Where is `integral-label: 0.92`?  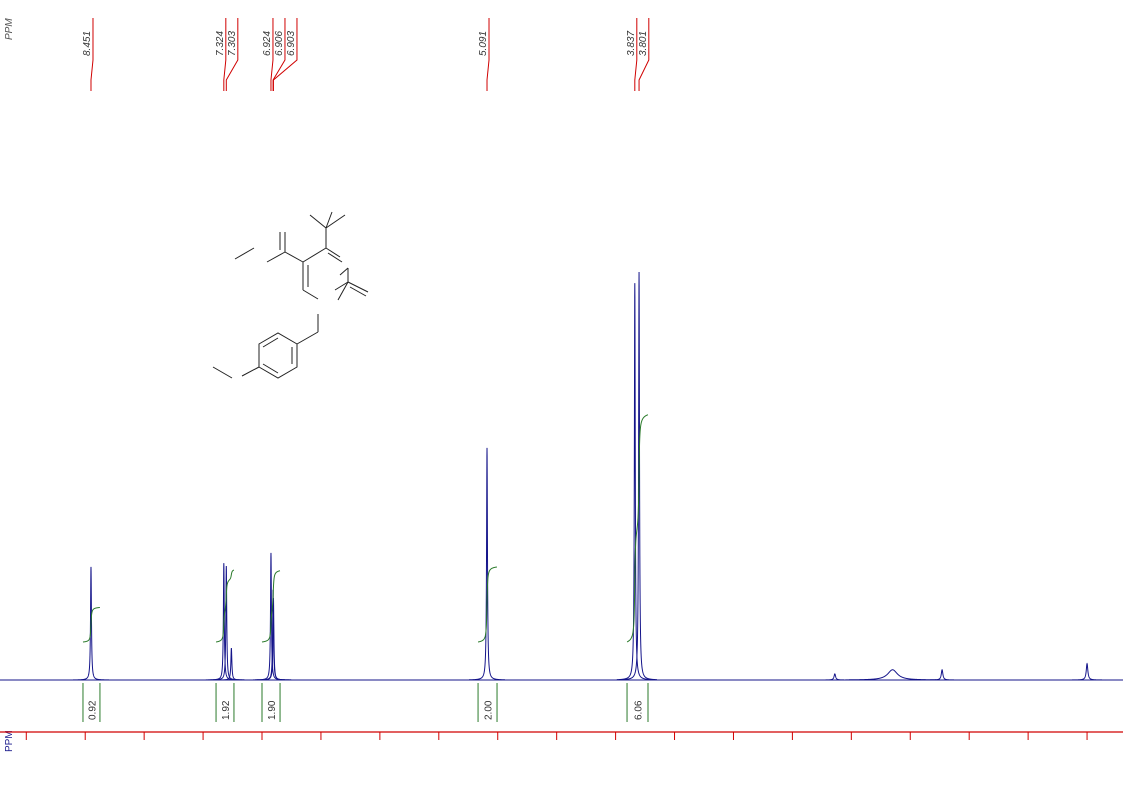
integral-label: 0.92 is located at coordinates (92, 710).